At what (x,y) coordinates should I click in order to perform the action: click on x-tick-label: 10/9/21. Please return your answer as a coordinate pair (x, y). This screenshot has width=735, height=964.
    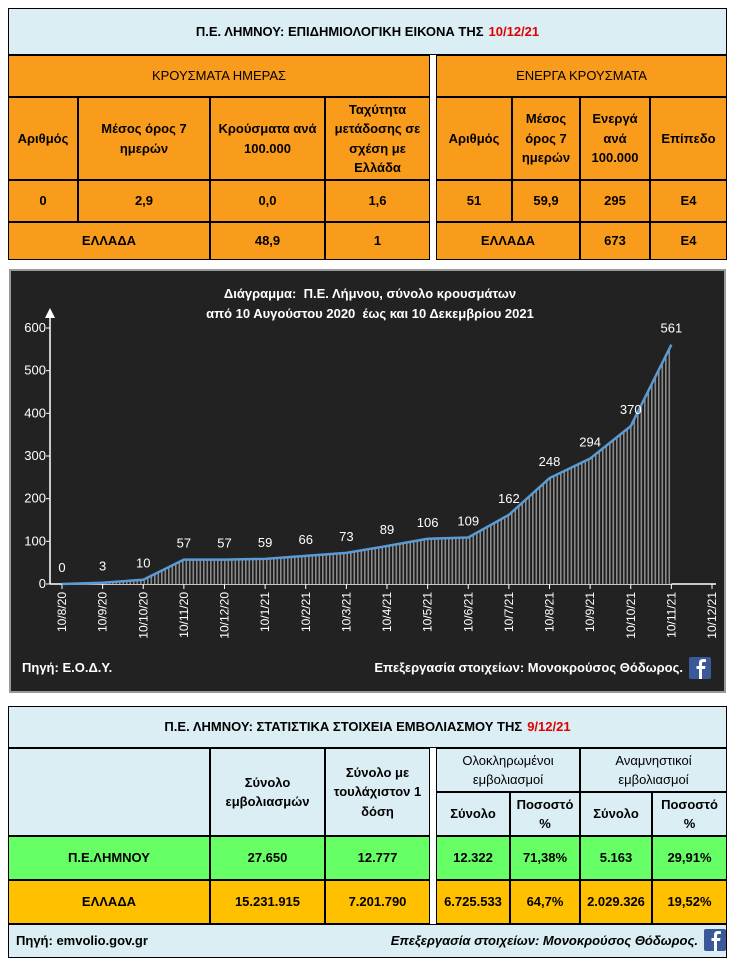
    Looking at the image, I should click on (590, 612).